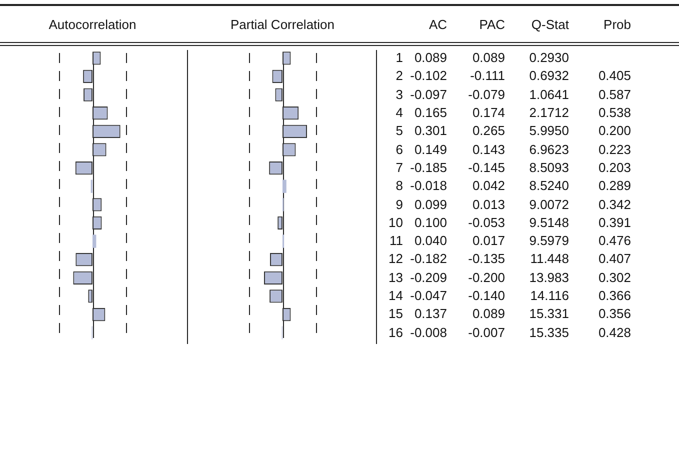 The height and width of the screenshot is (455, 679). Describe the element at coordinates (399, 58) in the screenshot. I see `y-tick-label: 1` at that location.